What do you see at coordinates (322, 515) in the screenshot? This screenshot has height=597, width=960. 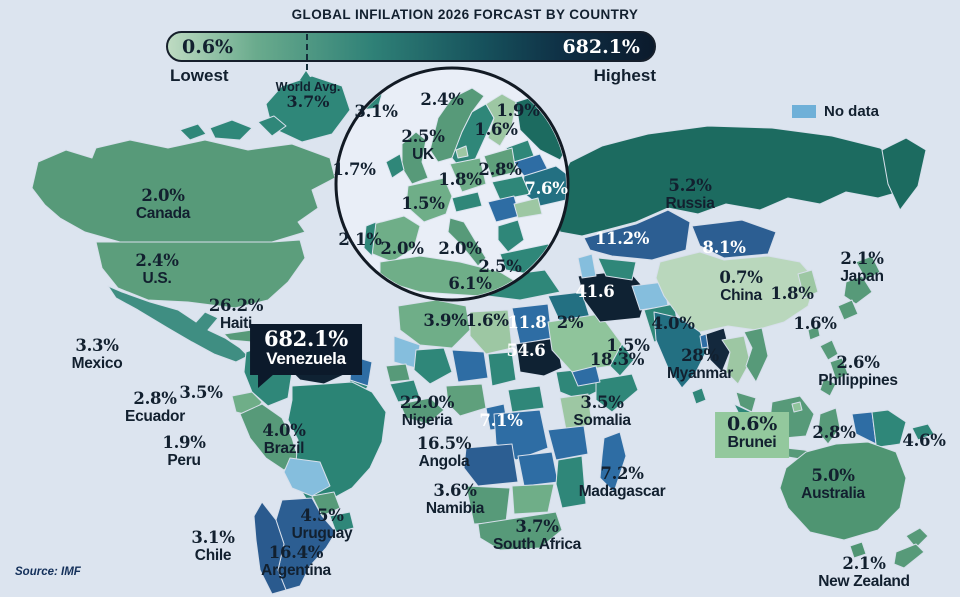 I see `label-value: 4.5%` at bounding box center [322, 515].